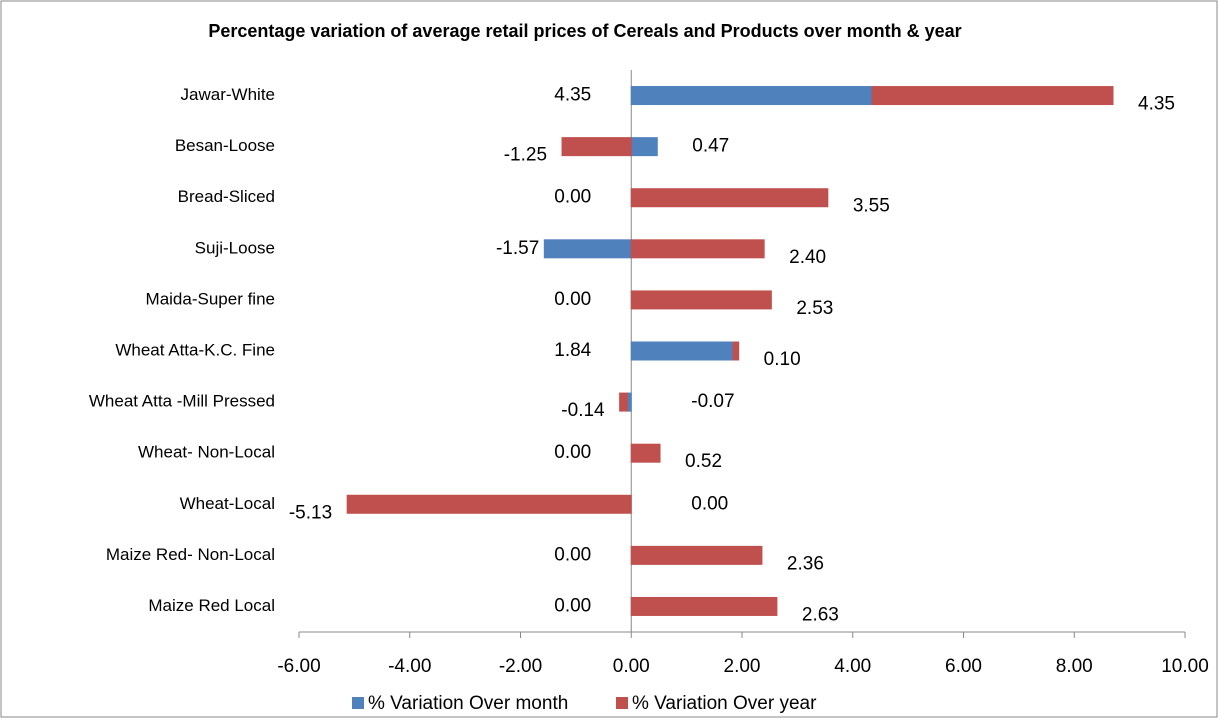 This screenshot has width=1219, height=719. What do you see at coordinates (572, 350) in the screenshot?
I see `data-label: 1.84` at bounding box center [572, 350].